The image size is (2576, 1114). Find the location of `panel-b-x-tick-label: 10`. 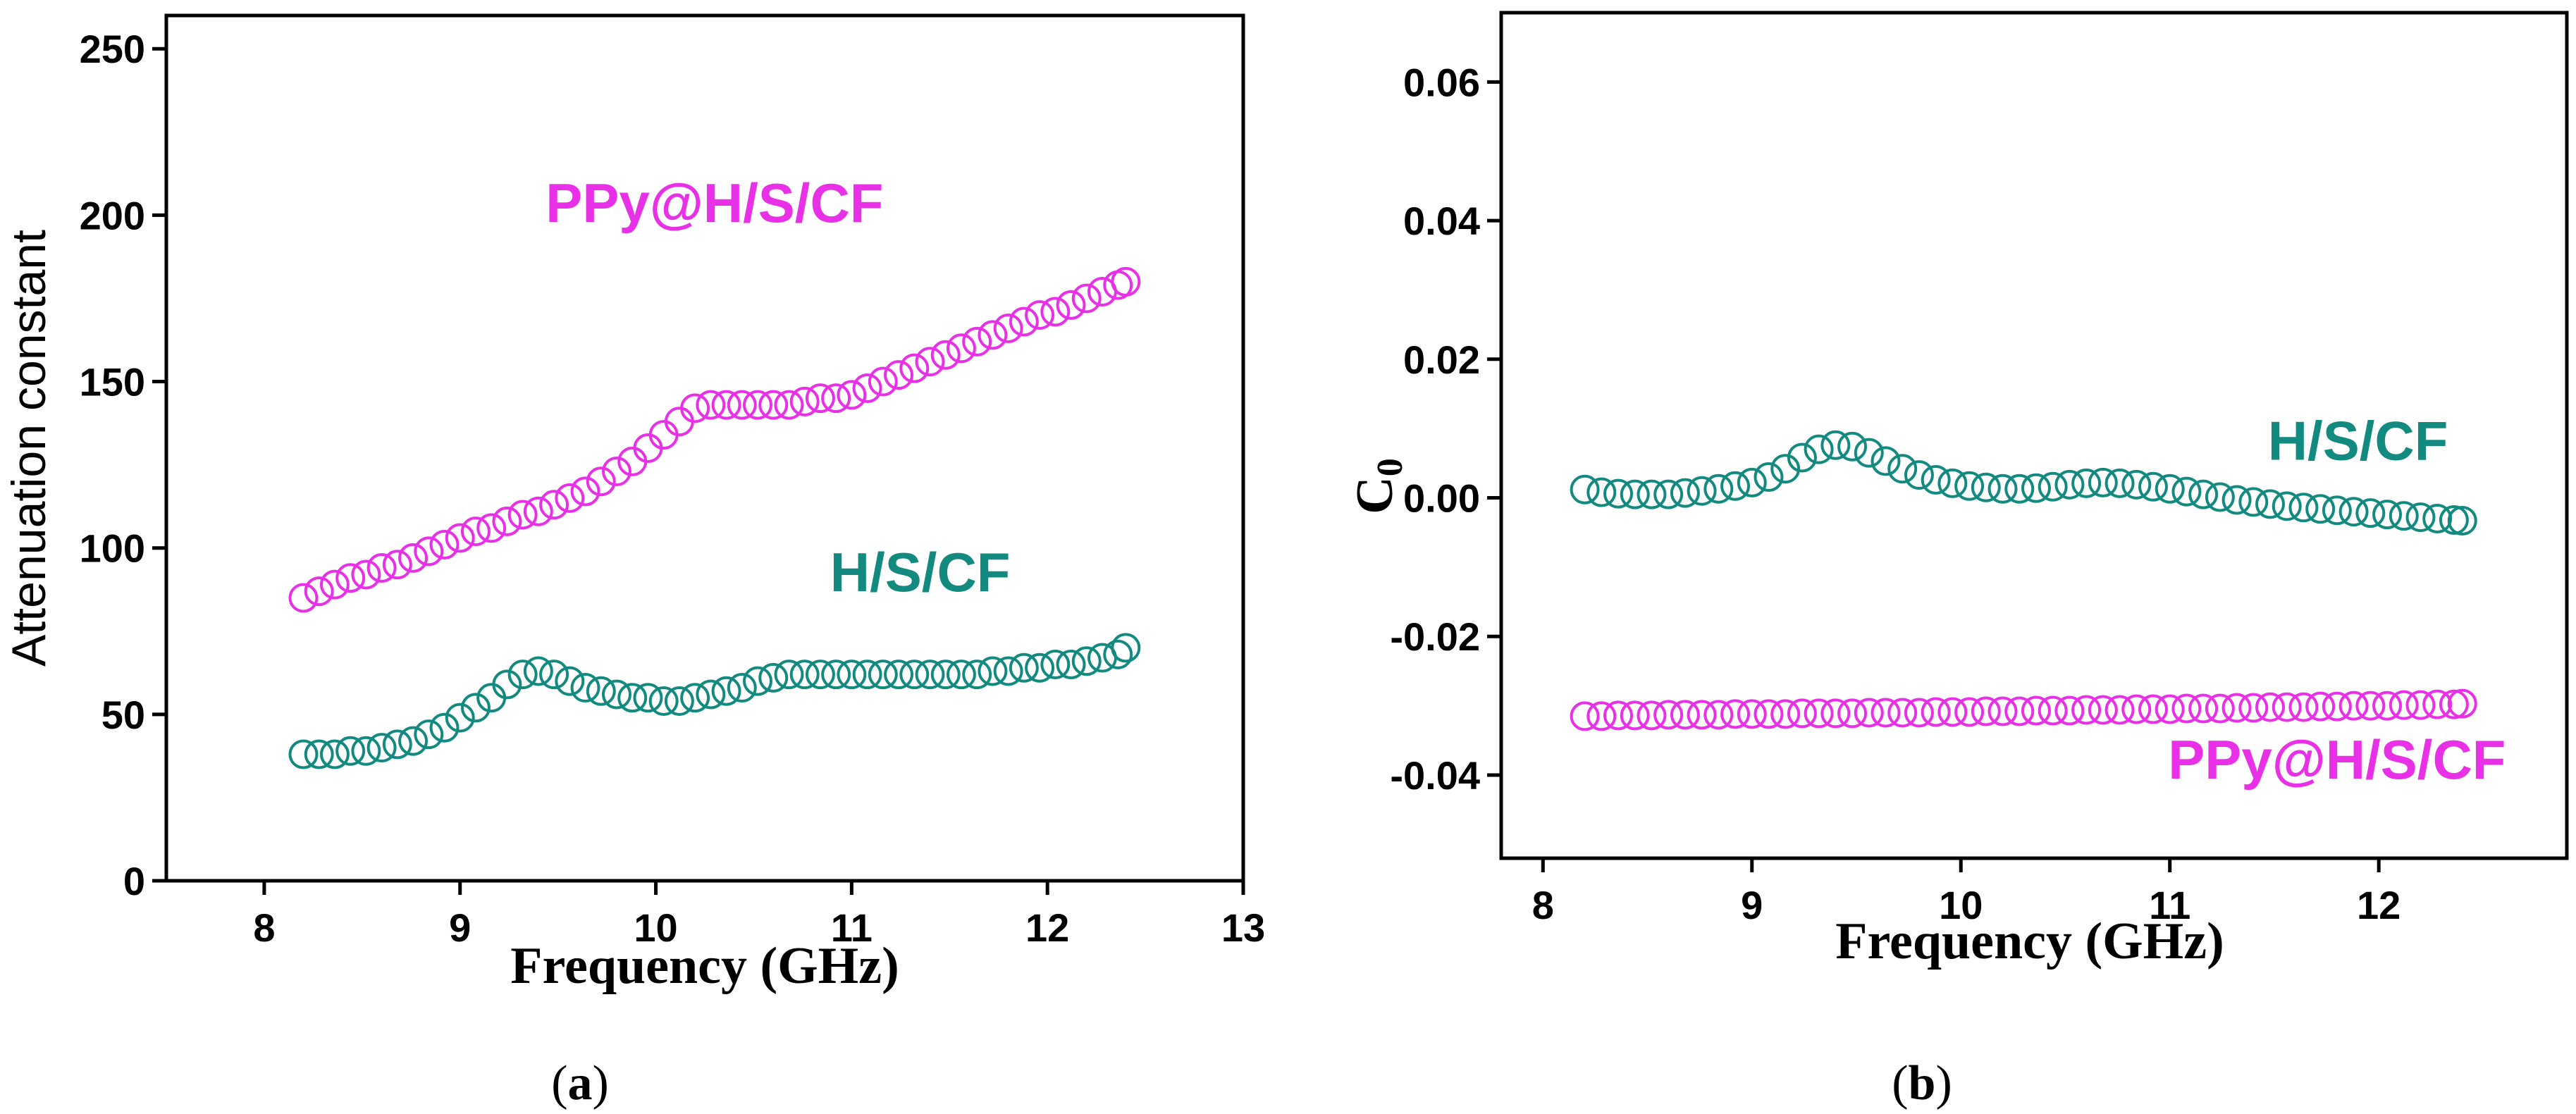

panel-b-x-tick-label: 10 is located at coordinates (1961, 905).